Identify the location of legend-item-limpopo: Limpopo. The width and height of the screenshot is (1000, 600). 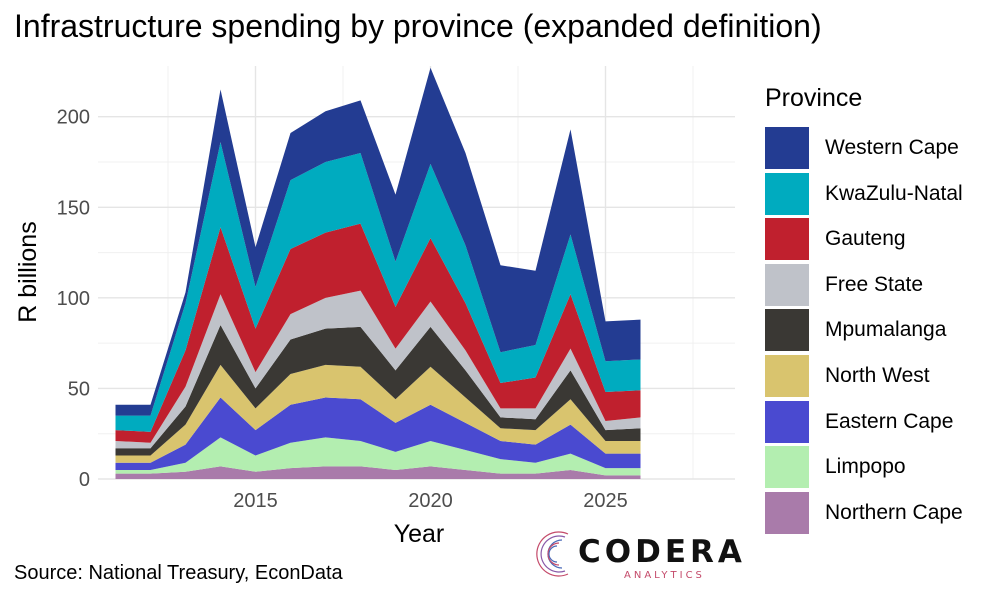
(880, 467).